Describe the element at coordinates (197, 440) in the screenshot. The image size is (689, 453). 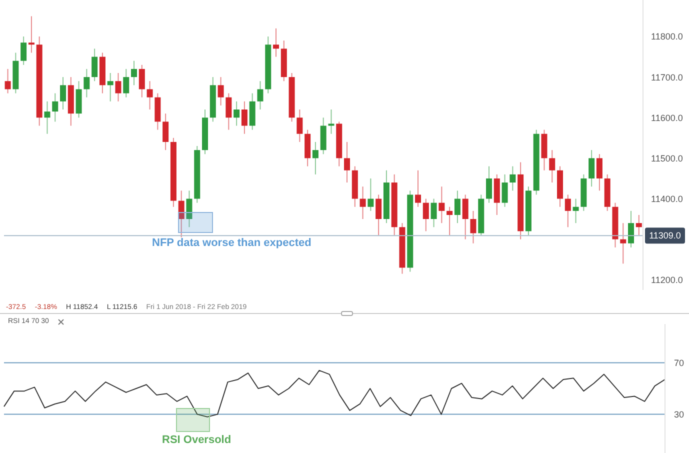
I see `annotation: RSI Oversold` at that location.